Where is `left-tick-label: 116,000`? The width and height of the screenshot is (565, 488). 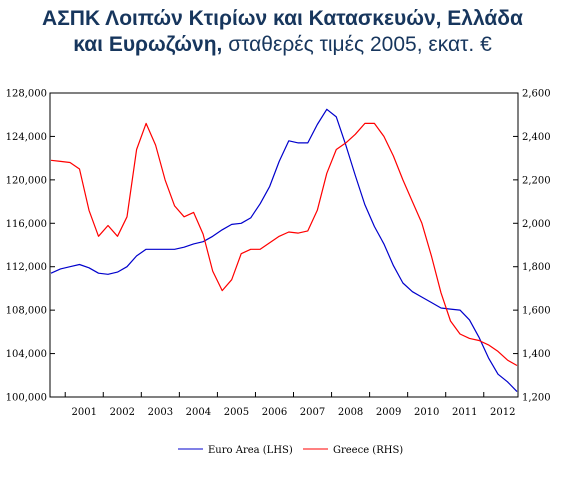 left-tick-label: 116,000 is located at coordinates (26, 224).